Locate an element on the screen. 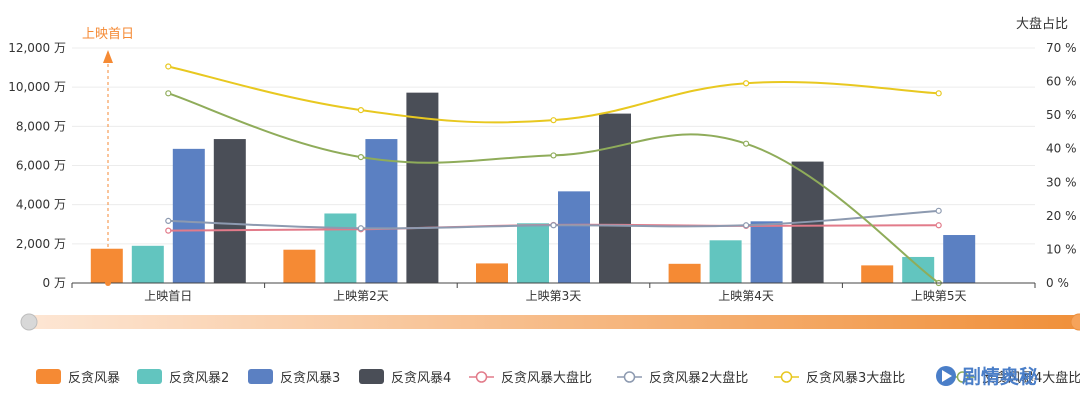 This screenshot has height=410, width=1080. left-axis-tick-label: 0 万 is located at coordinates (54, 283).